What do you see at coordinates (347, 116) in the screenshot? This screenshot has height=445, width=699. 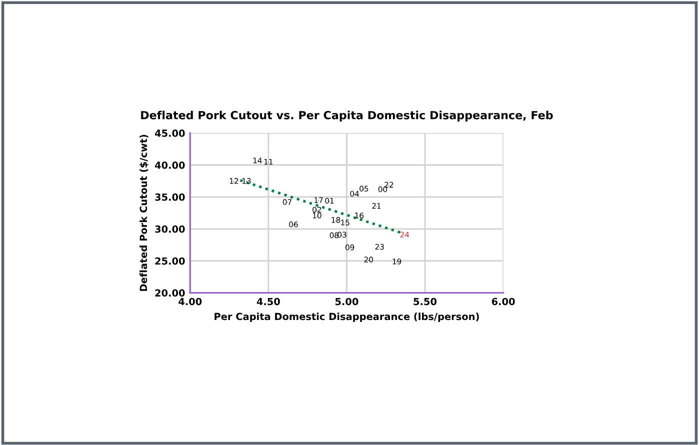 I see `chart-title: Deflated Pork Cutout vs. Per Capita Domestic Disappearance, Feb` at bounding box center [347, 116].